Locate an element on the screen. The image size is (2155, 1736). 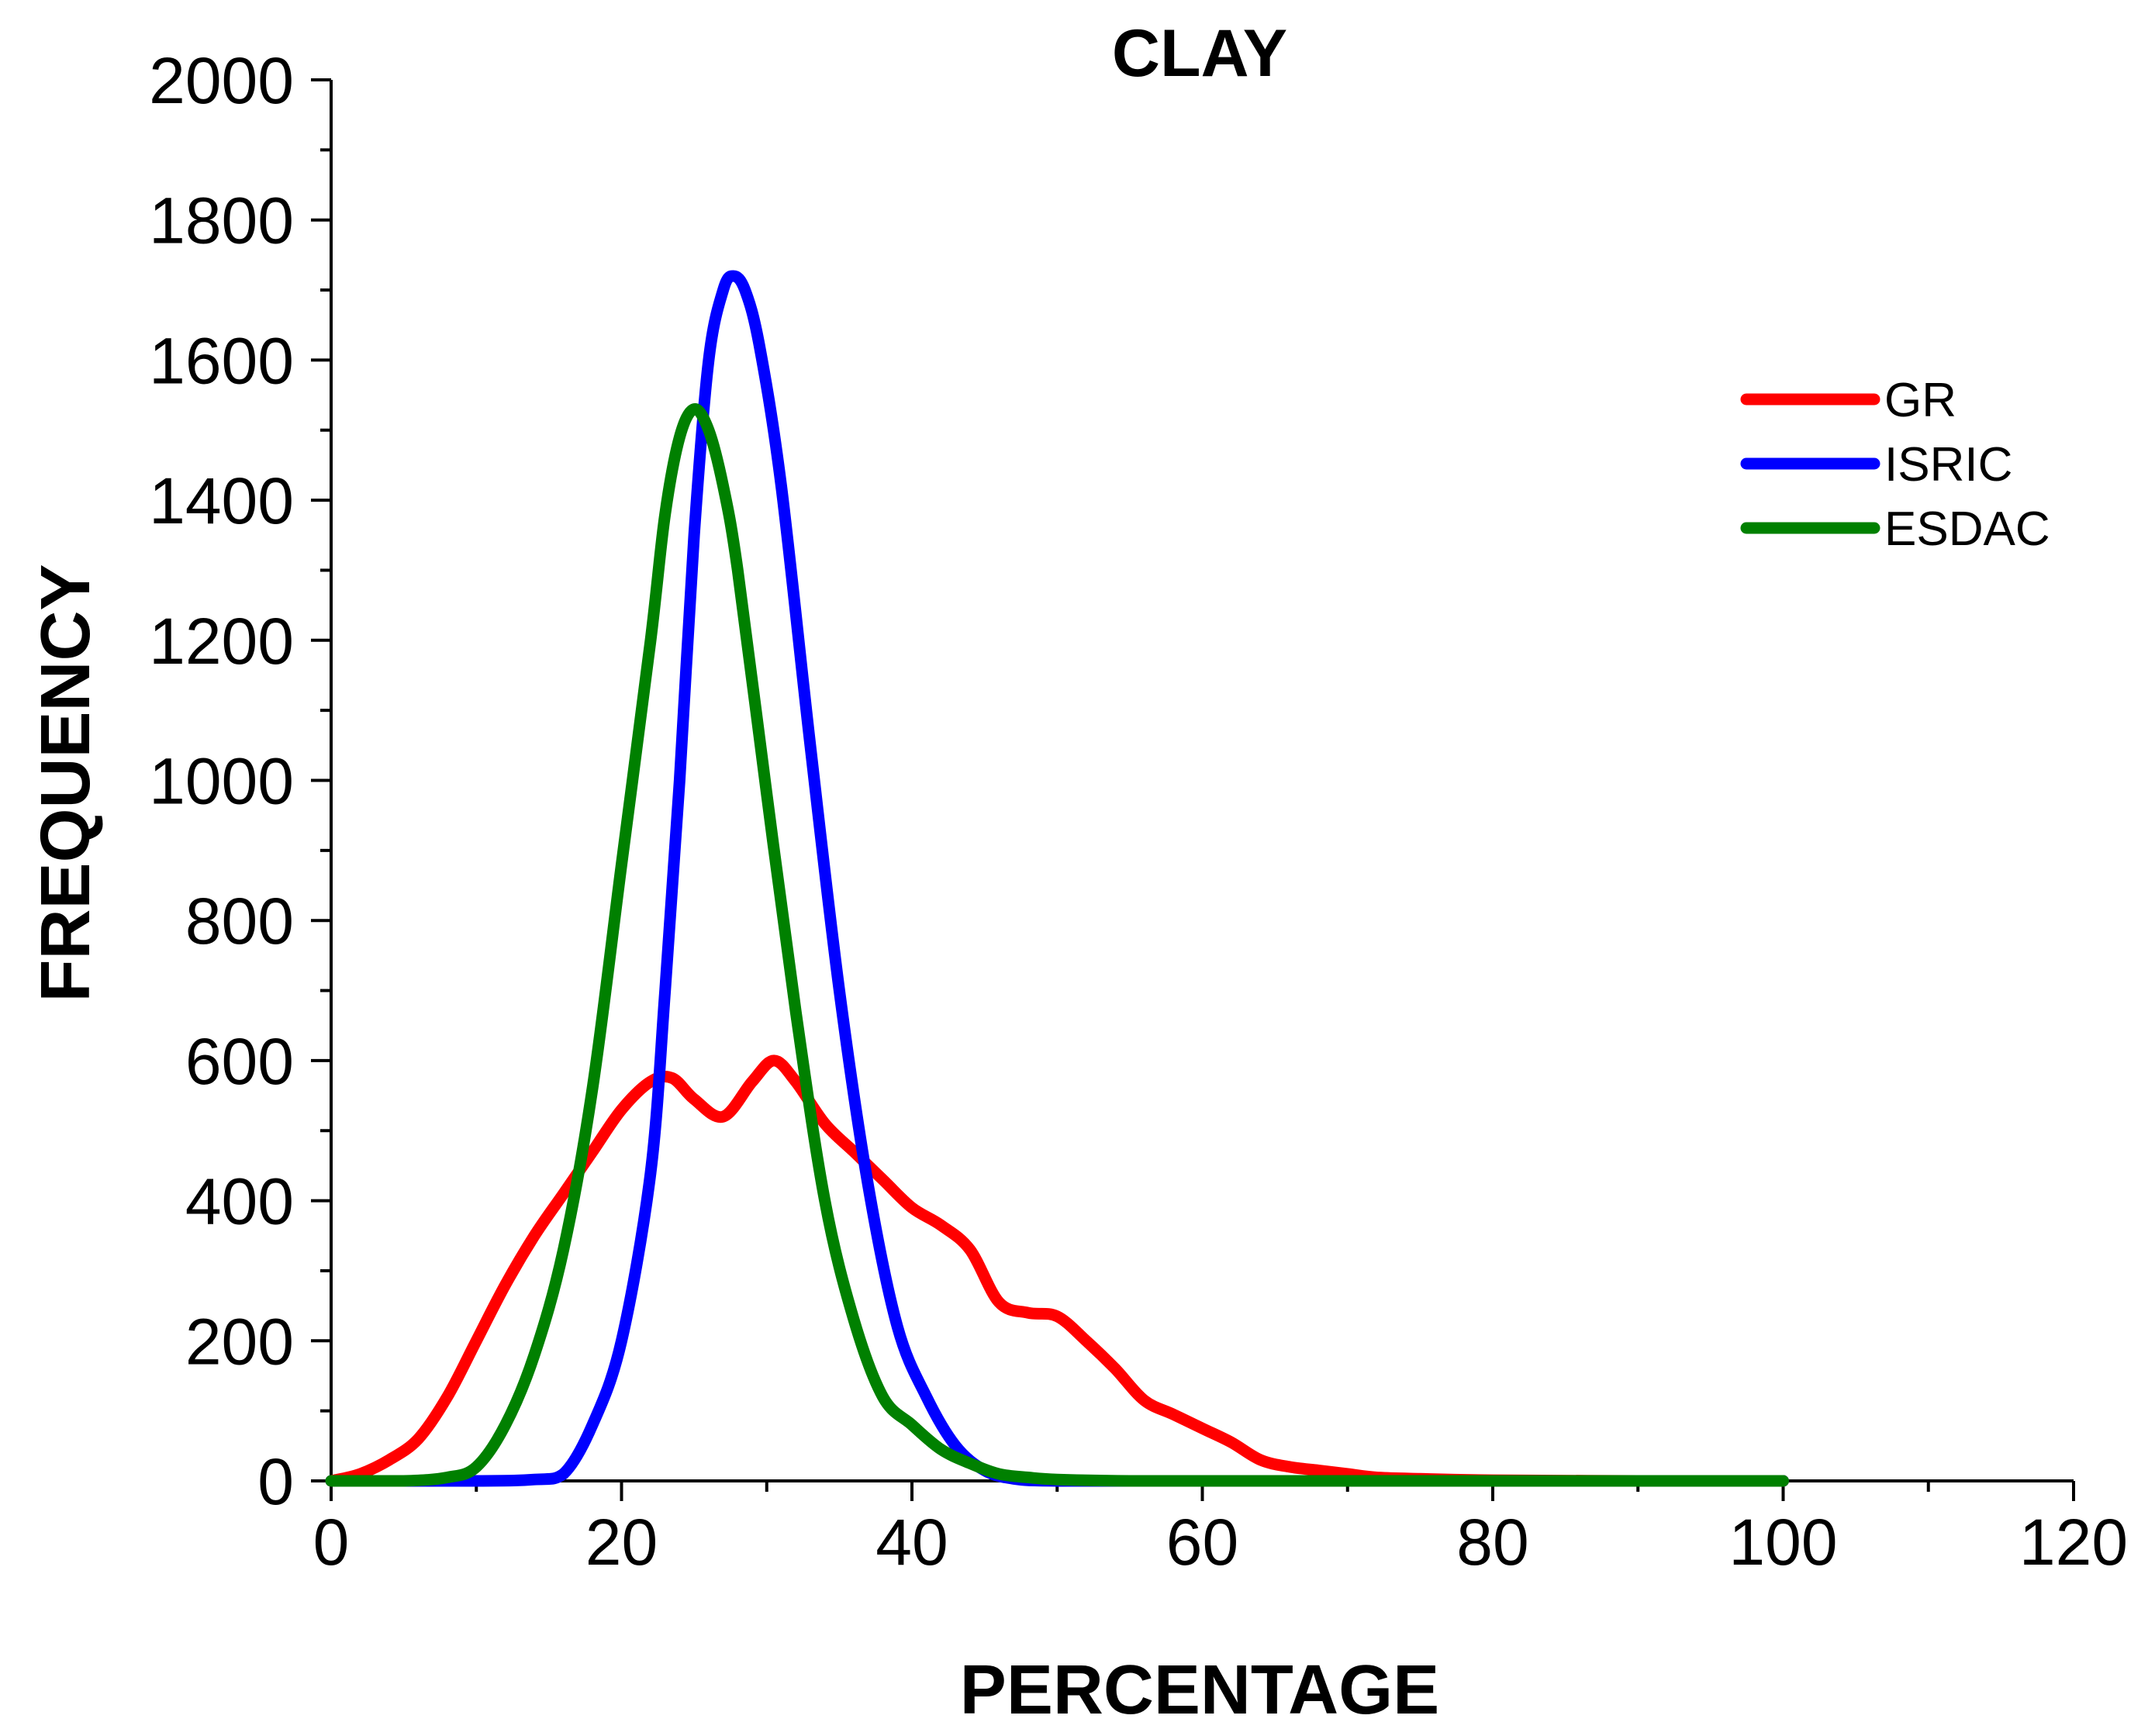
x-tick-label: 40 is located at coordinates (911, 1542).